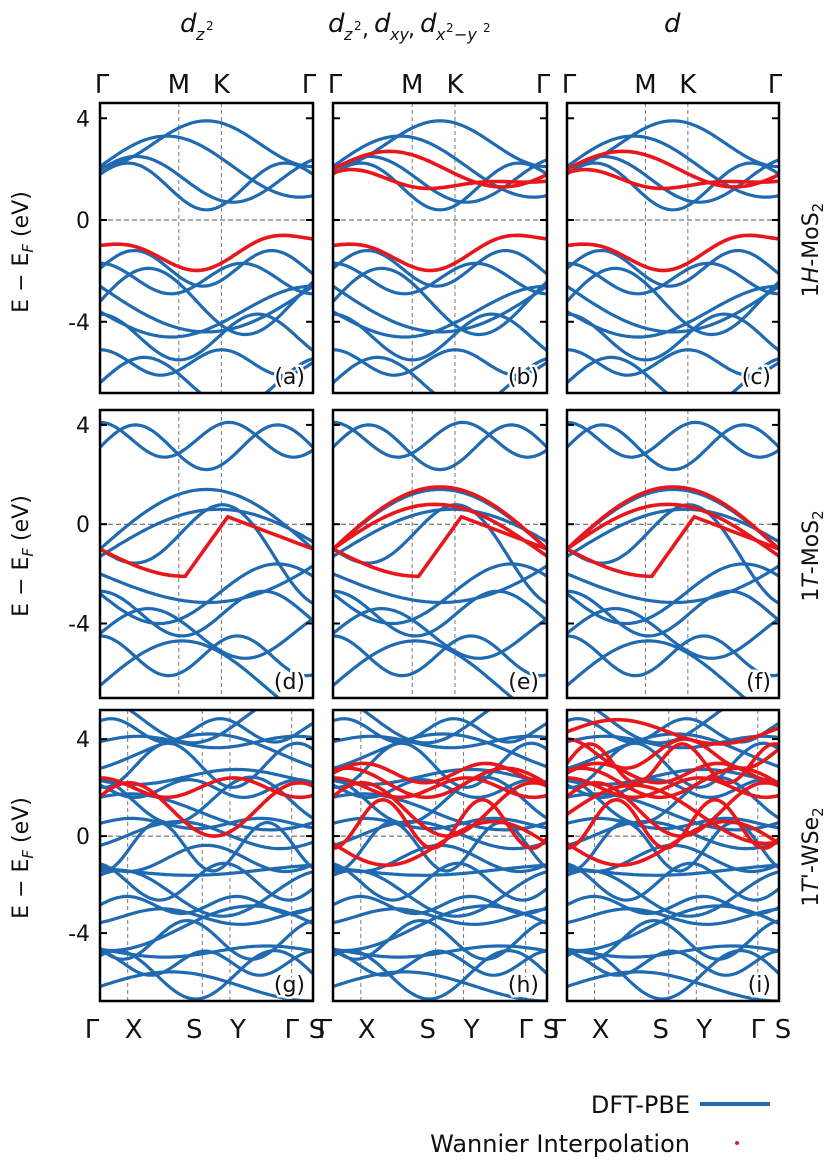  What do you see at coordinates (455, 85) in the screenshot?
I see `kpath-top-label: K` at bounding box center [455, 85].